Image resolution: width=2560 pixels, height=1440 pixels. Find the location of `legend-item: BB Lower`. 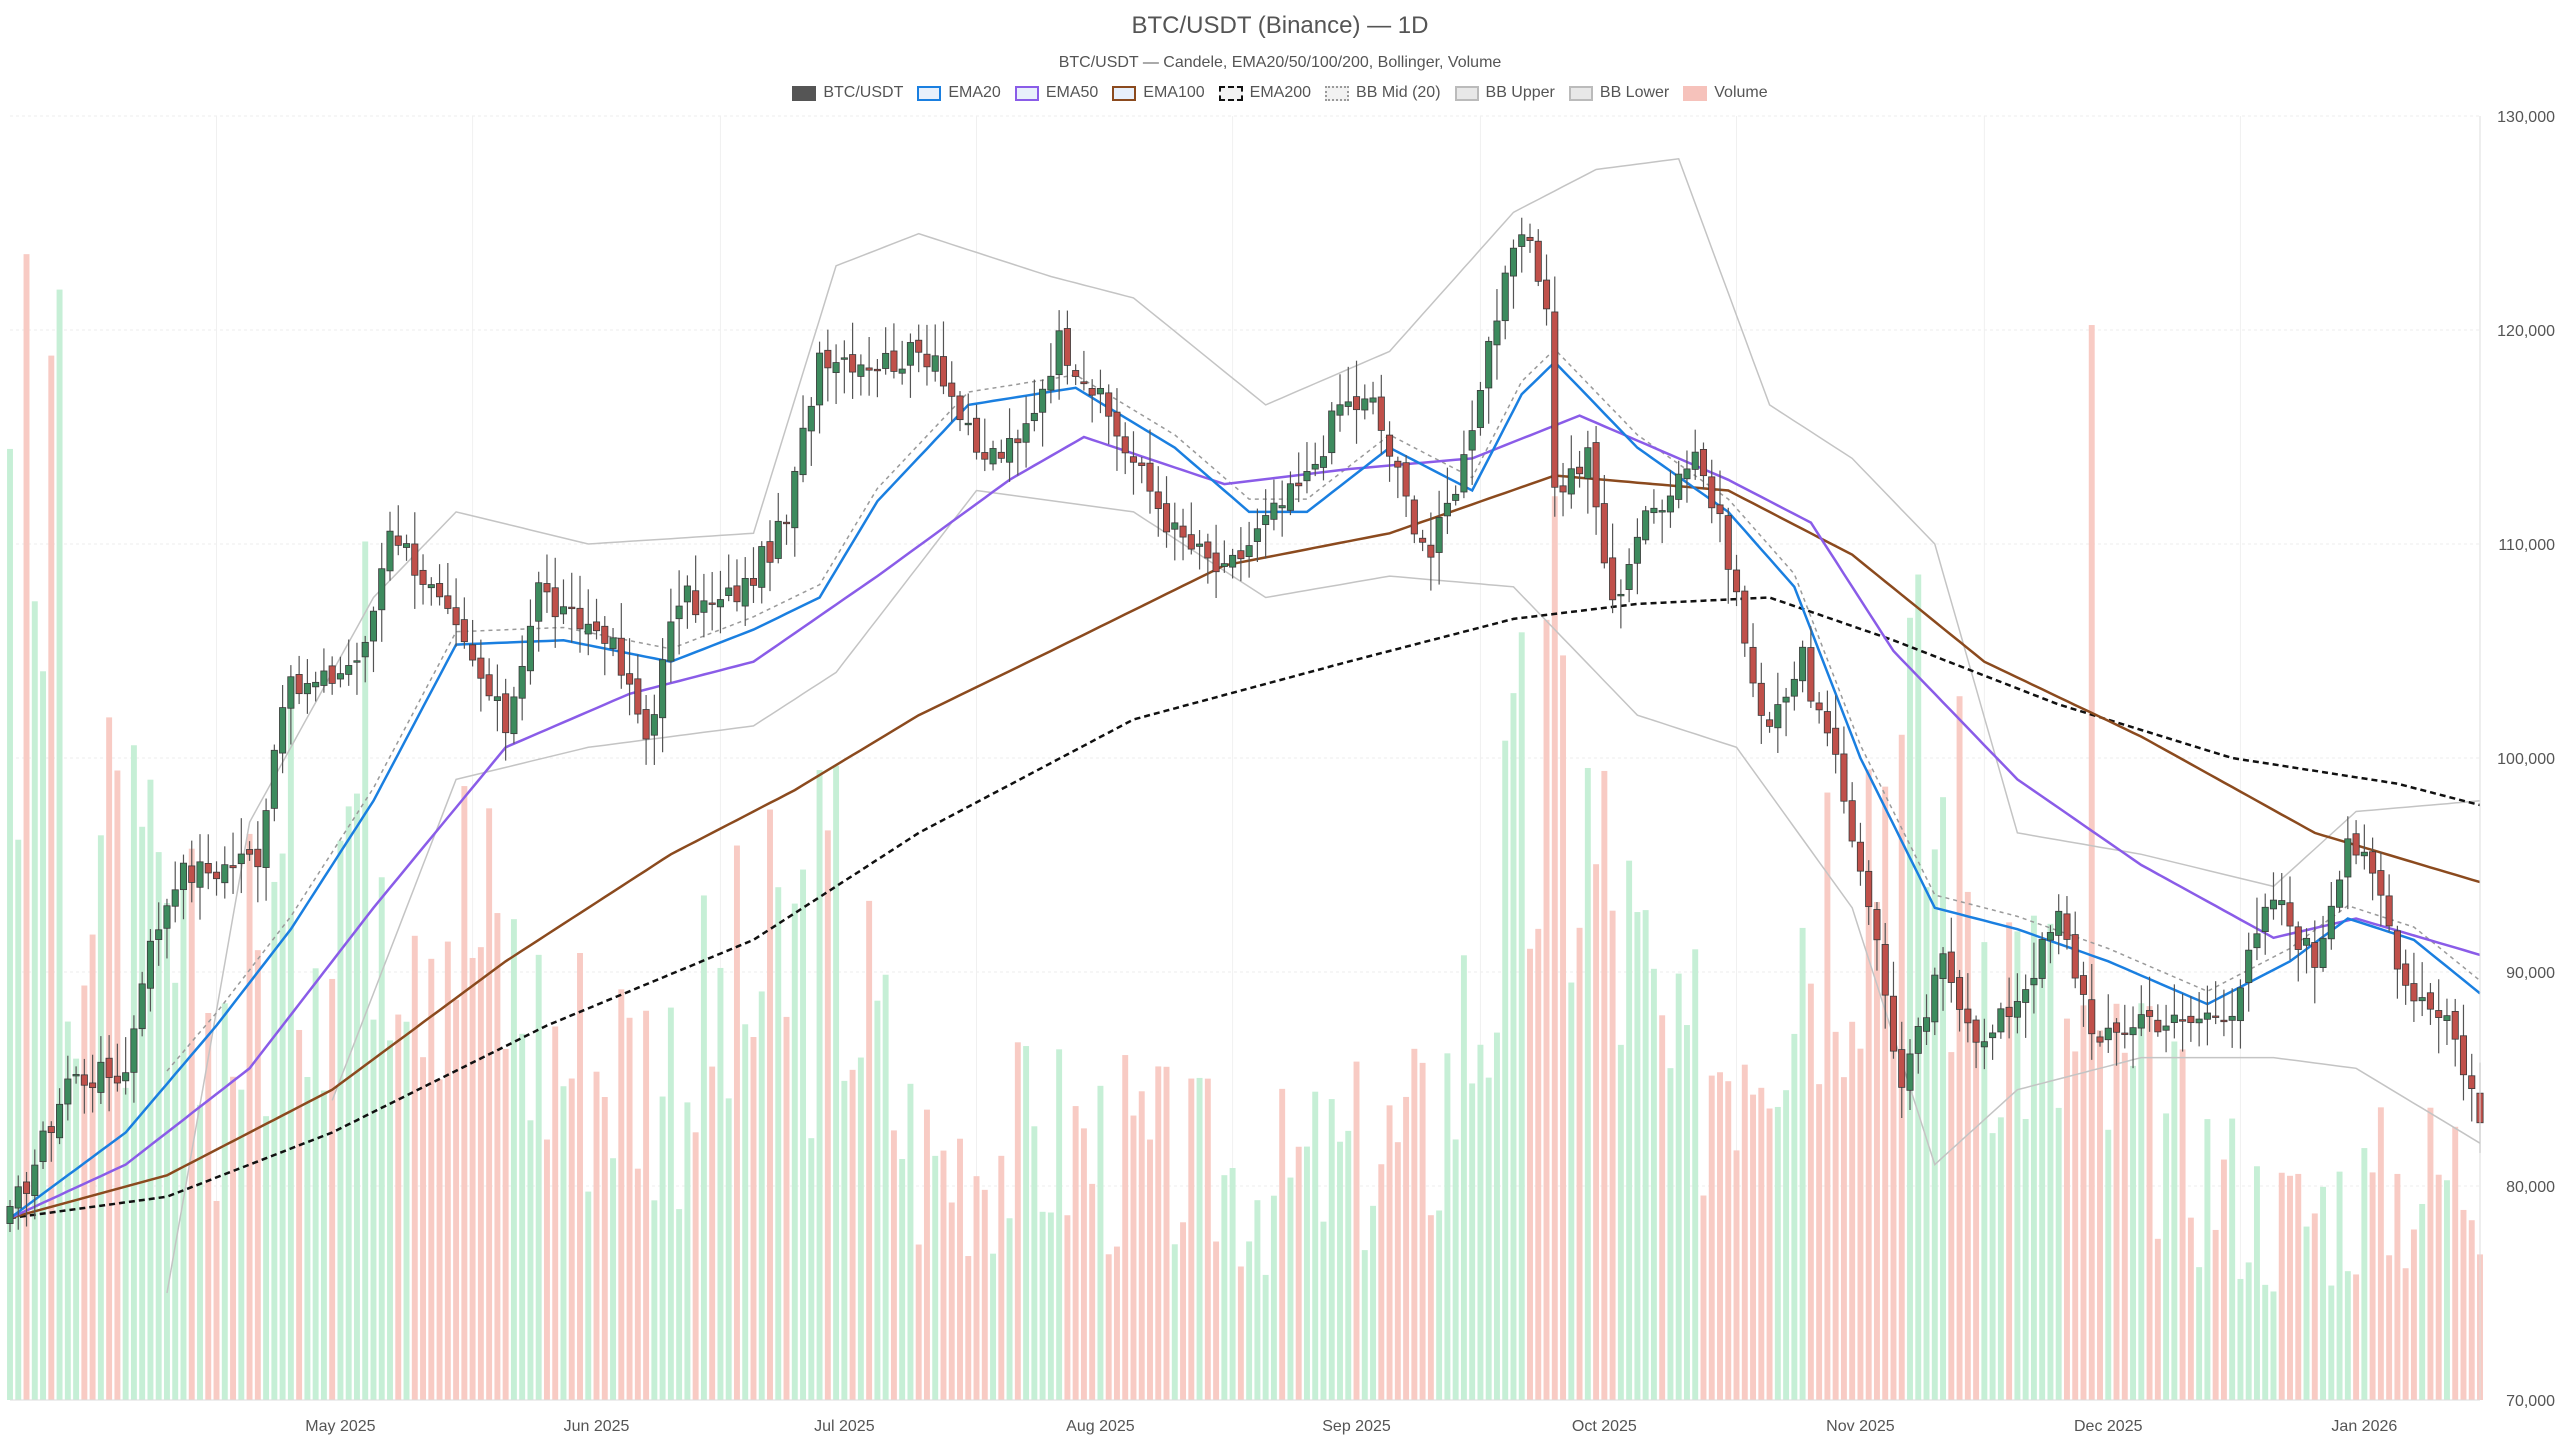

legend-item: BB Lower is located at coordinates (1618, 93).